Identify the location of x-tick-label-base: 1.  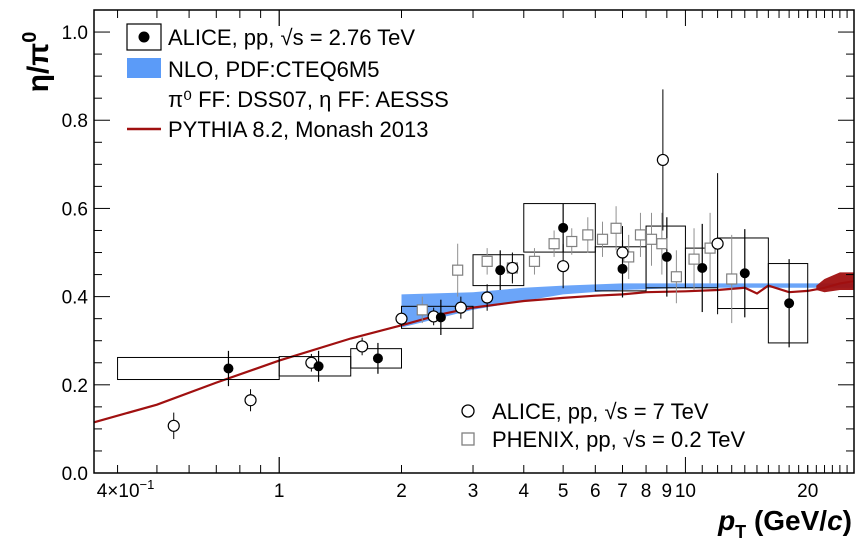
(279, 491).